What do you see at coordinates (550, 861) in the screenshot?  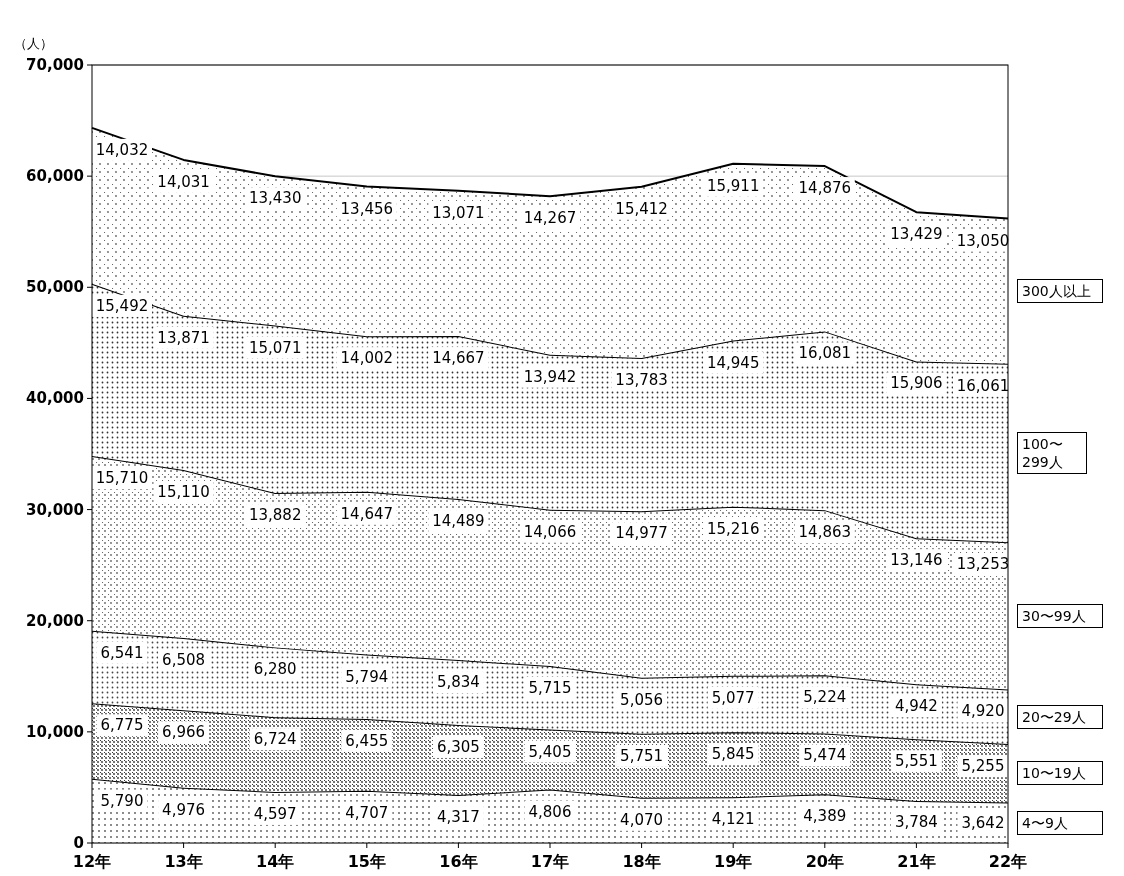 I see `x-tick-label: 17年` at bounding box center [550, 861].